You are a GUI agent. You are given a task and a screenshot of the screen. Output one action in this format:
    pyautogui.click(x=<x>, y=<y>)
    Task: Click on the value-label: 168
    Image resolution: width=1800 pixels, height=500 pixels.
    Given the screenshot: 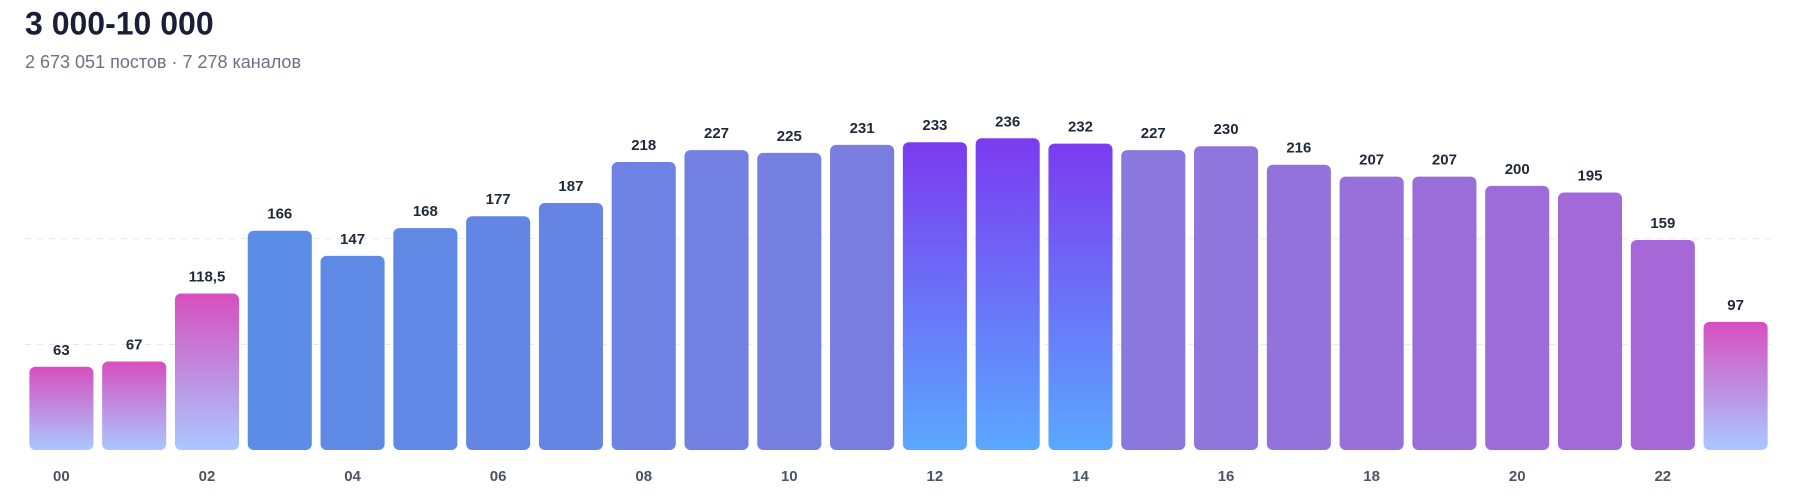 What is the action you would take?
    pyautogui.click(x=425, y=211)
    